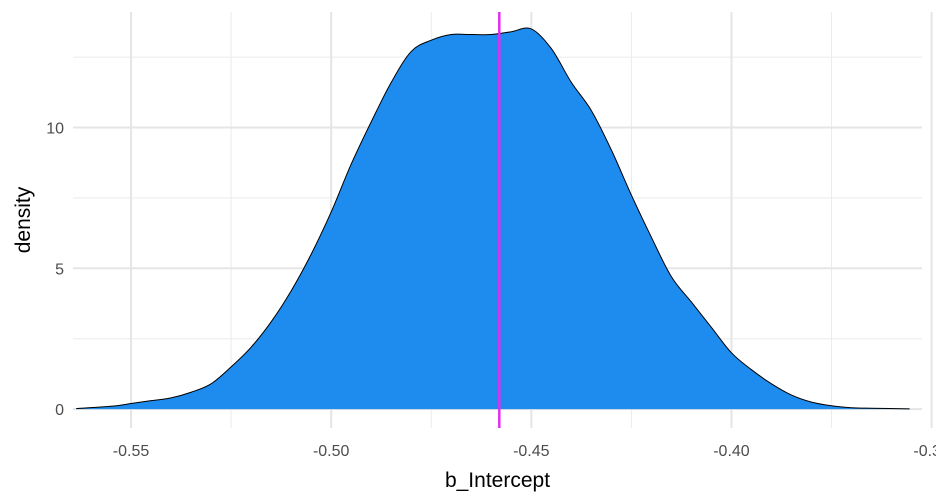 The height and width of the screenshot is (504, 936). Describe the element at coordinates (497, 480) in the screenshot. I see `x-axis-title: b_Intercept` at that location.